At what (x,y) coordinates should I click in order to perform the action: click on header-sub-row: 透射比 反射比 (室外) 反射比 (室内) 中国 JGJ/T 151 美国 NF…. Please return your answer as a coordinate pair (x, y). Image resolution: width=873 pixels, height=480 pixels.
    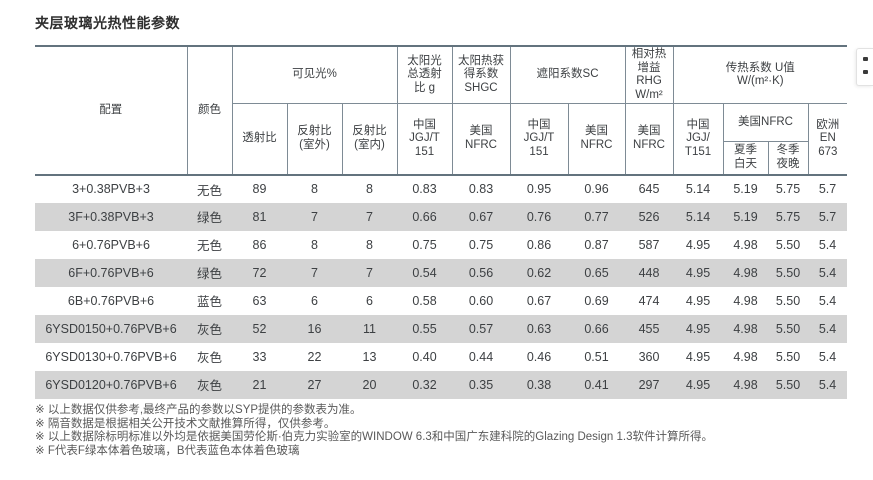
    Looking at the image, I should click on (441, 139).